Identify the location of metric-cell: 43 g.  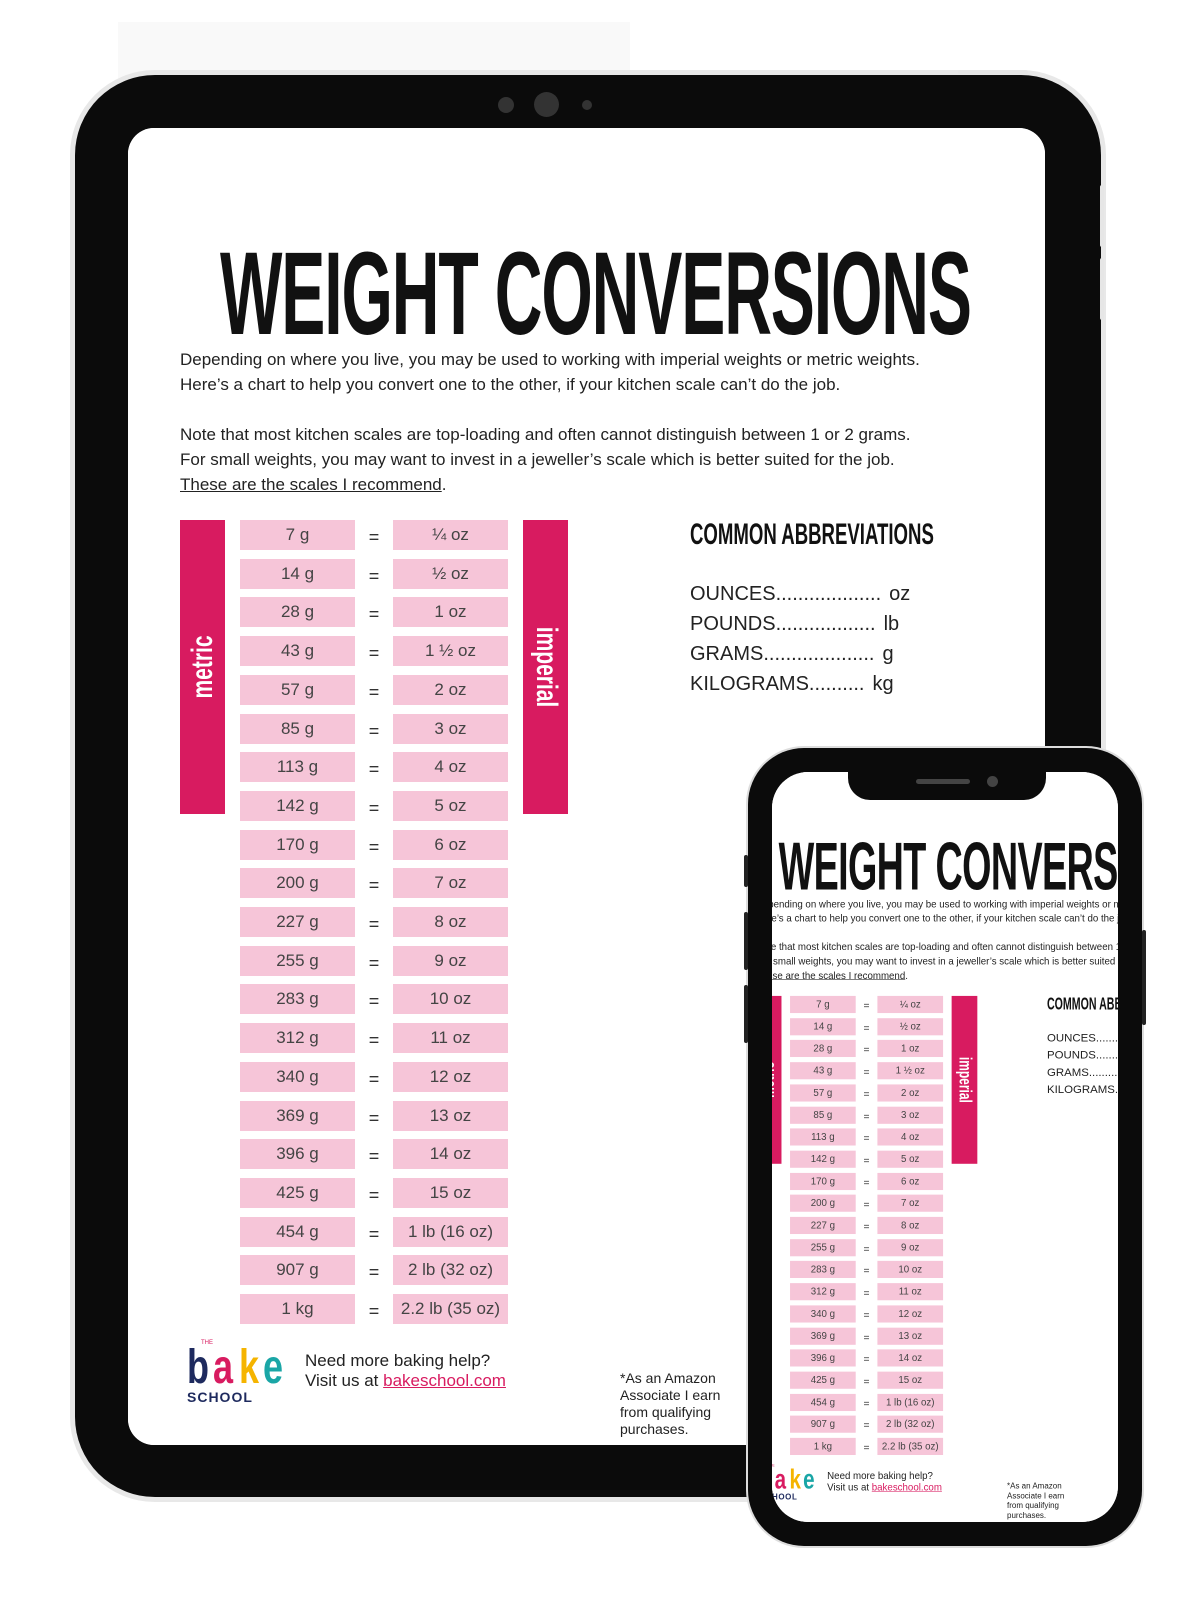
(297, 651).